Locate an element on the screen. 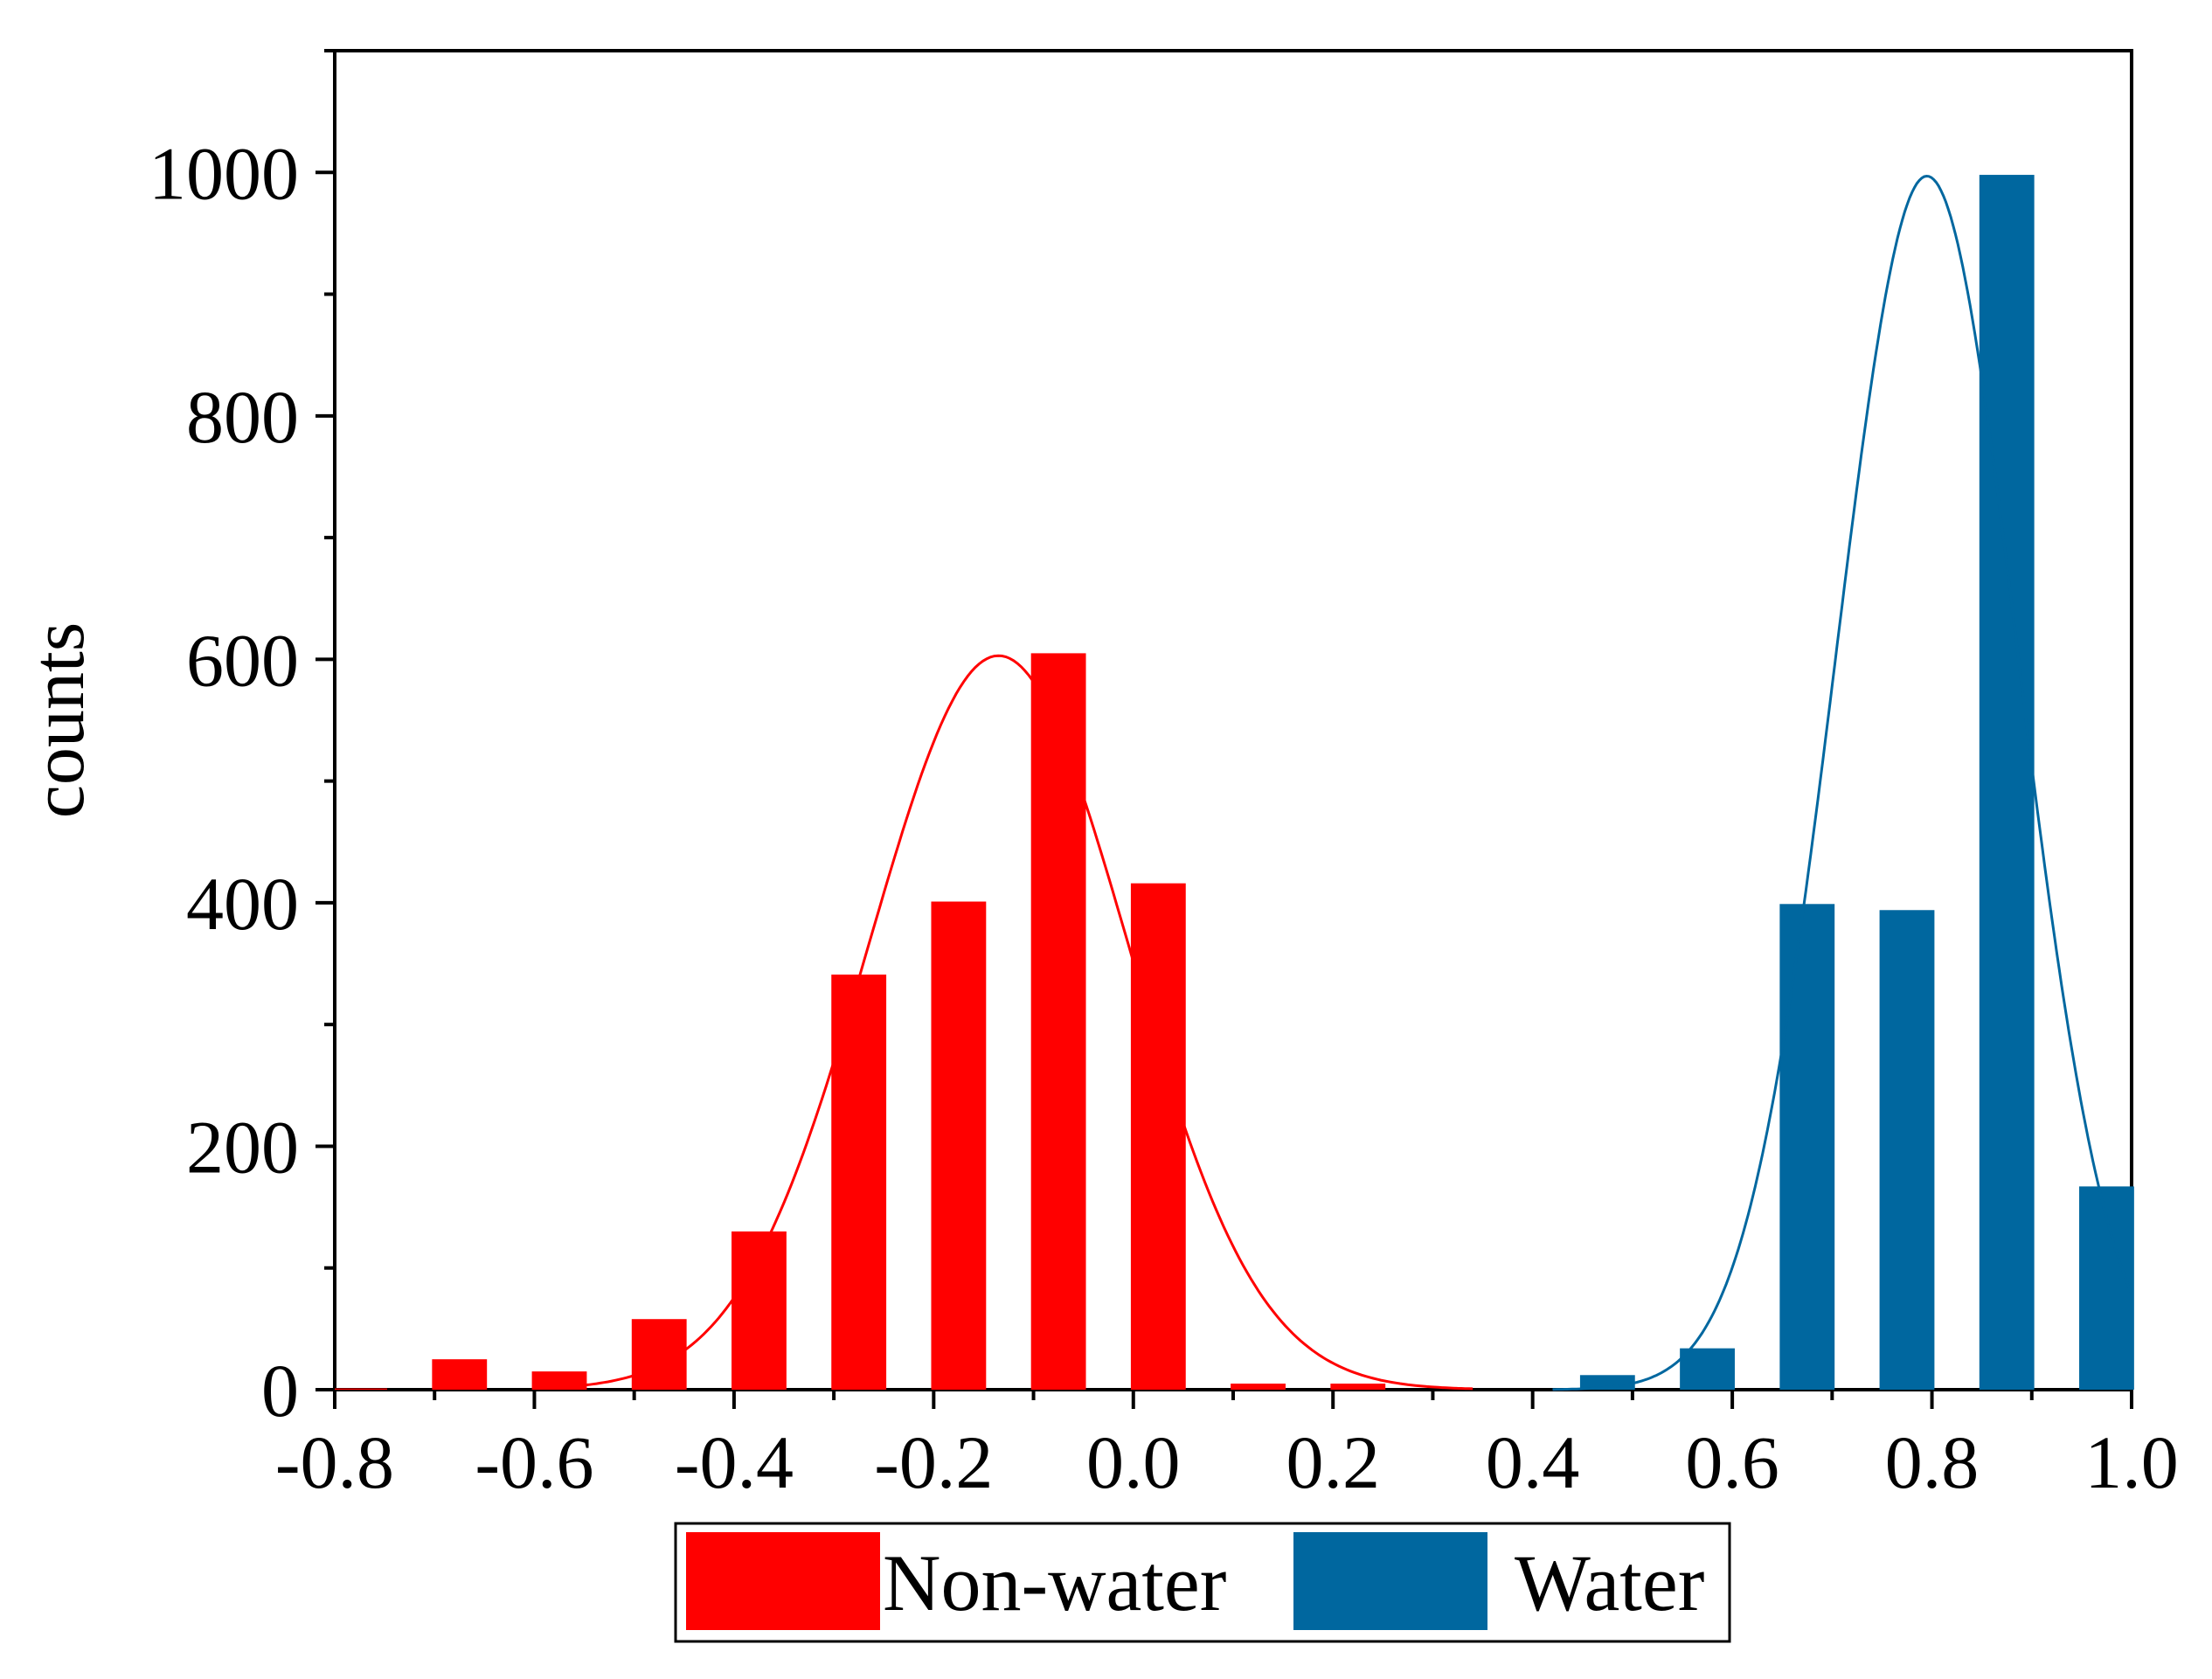 The height and width of the screenshot is (1679, 2212). x-tick-label: -0.2 is located at coordinates (934, 1462).